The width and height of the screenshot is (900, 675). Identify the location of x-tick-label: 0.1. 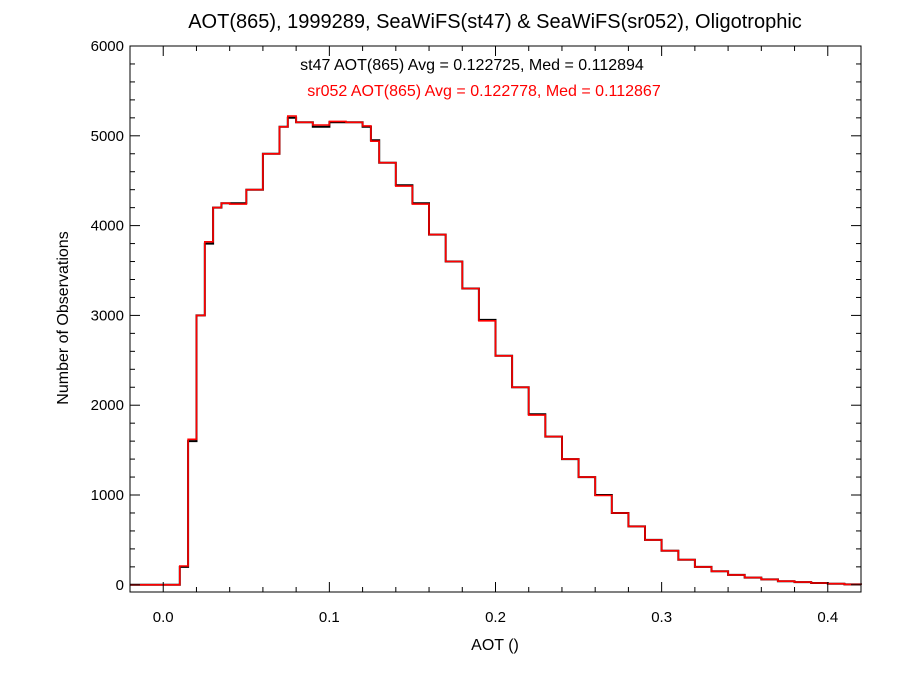
(329, 617).